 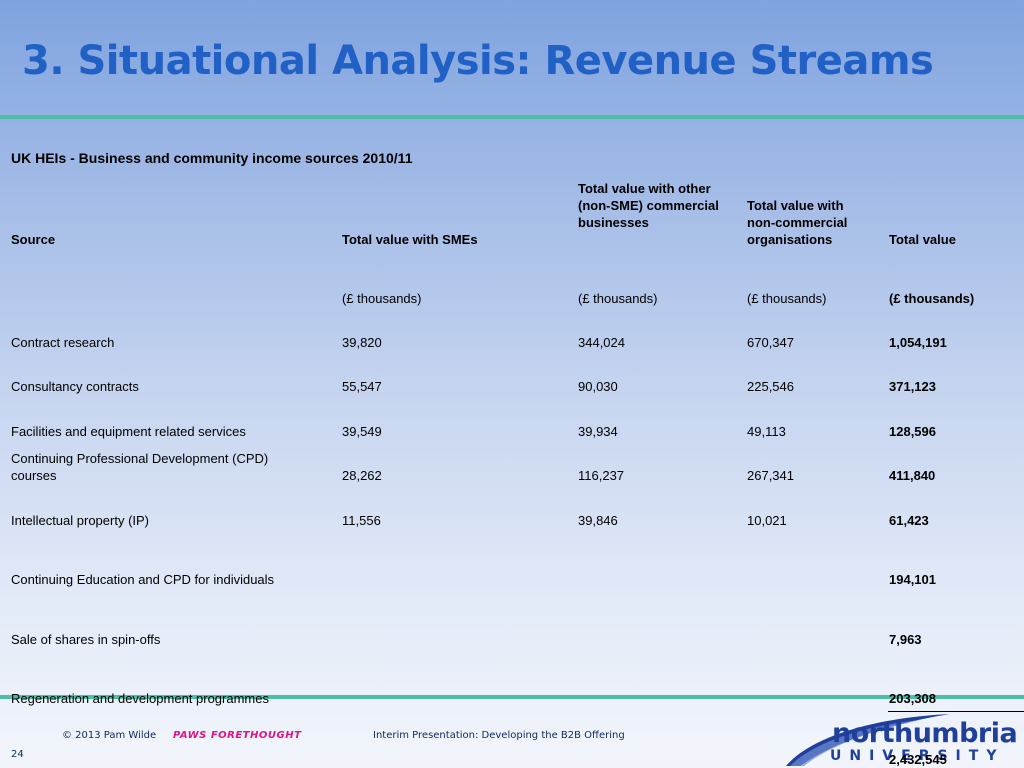 What do you see at coordinates (512, 697) in the screenshot?
I see `footer-divider` at bounding box center [512, 697].